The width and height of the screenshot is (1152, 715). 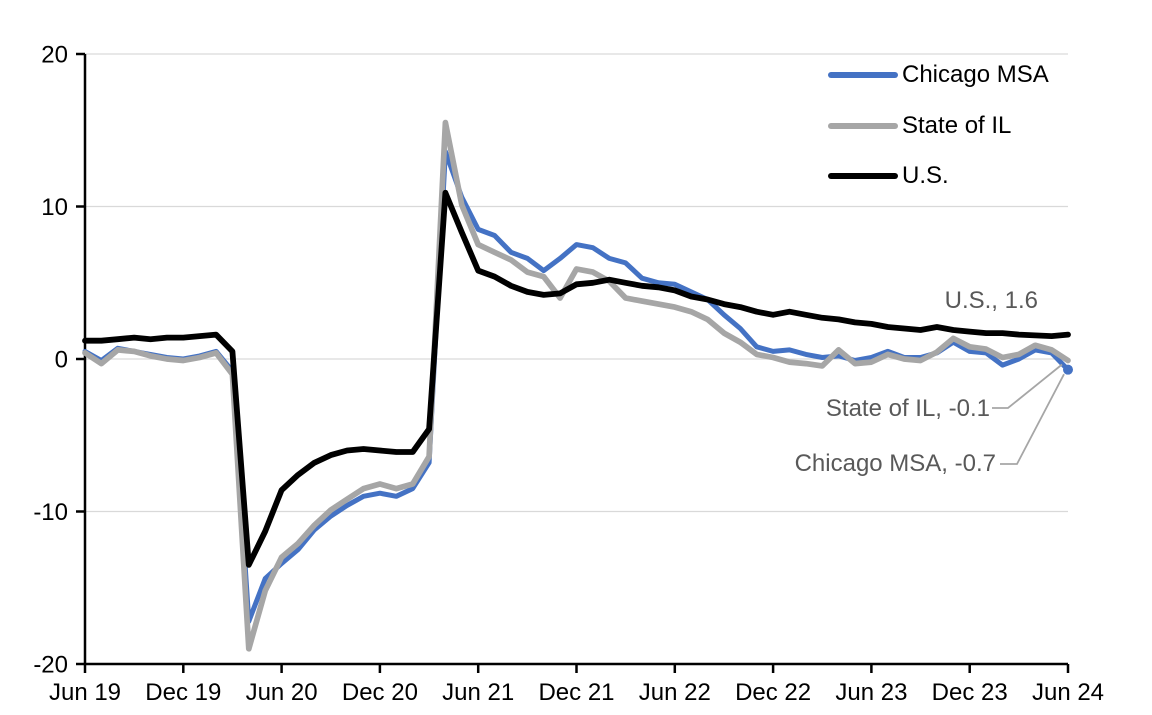 I want to click on leader-line-state-of-il, so click(x=1027, y=386).